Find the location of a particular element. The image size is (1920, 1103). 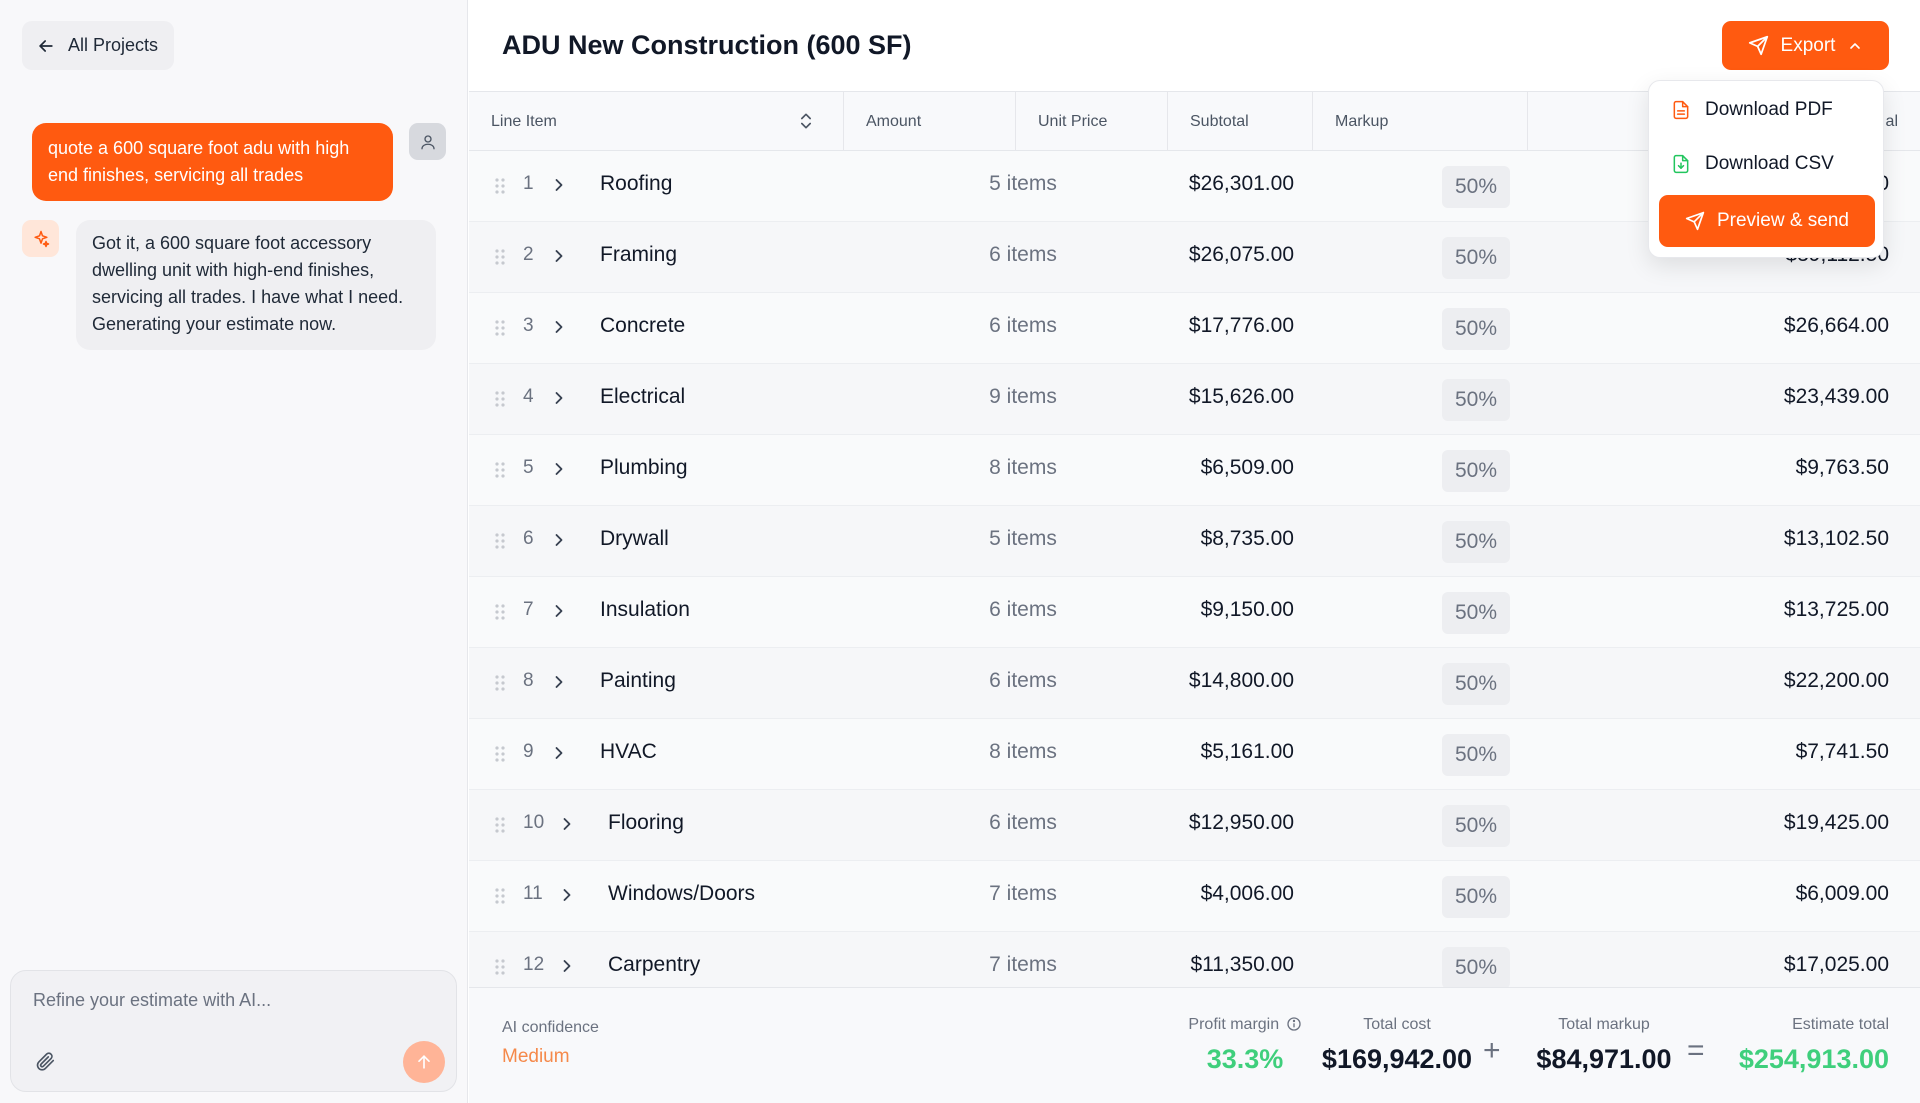

line-item-name: Concrete is located at coordinates (643, 325).